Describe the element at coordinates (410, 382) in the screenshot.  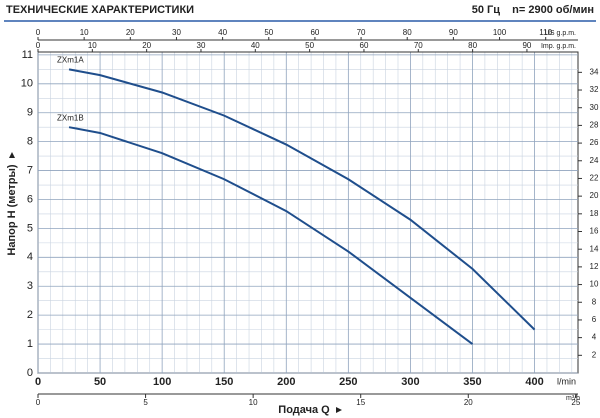
I see `x-tick-label: 300` at that location.